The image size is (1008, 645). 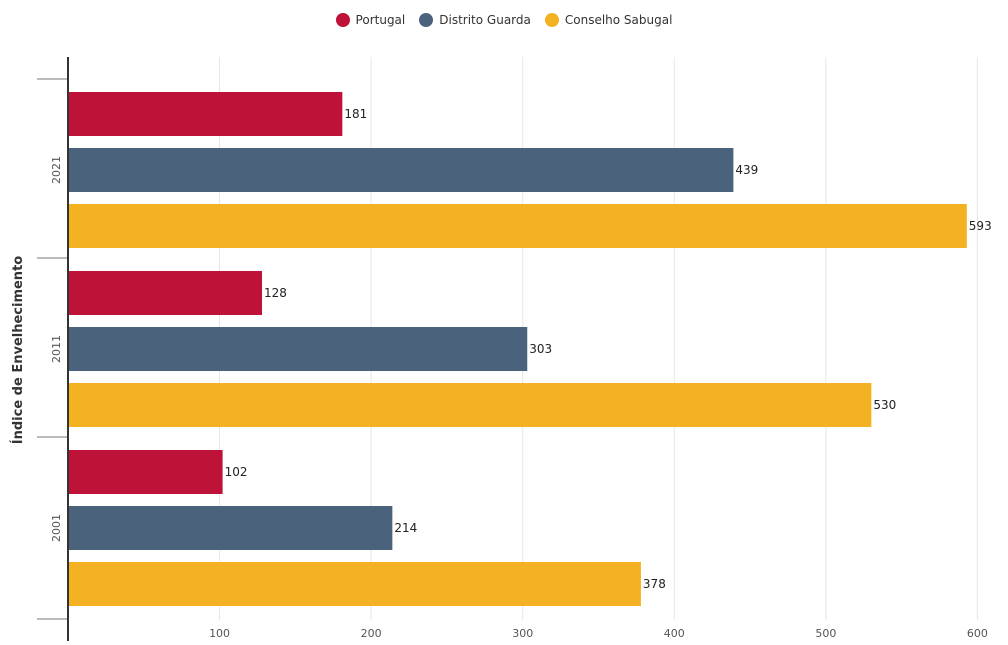 What do you see at coordinates (145, 472) in the screenshot?
I see `bar-portugal-2001` at bounding box center [145, 472].